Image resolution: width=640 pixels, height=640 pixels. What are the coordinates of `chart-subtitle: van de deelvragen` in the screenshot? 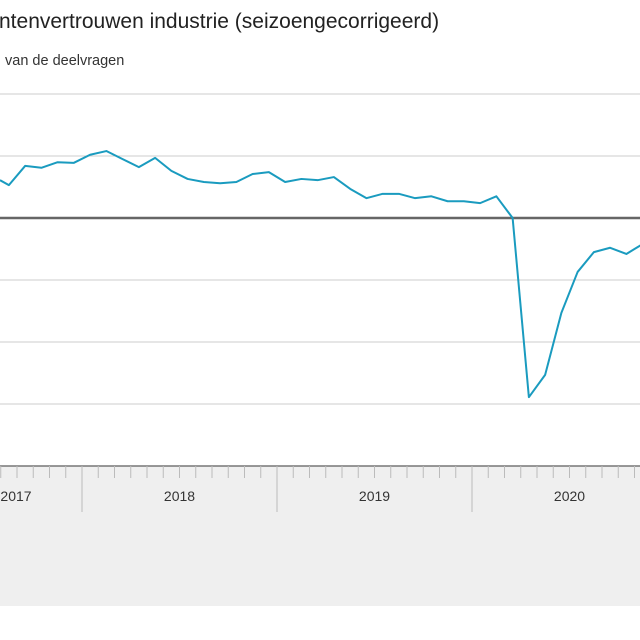 It's located at (65, 61).